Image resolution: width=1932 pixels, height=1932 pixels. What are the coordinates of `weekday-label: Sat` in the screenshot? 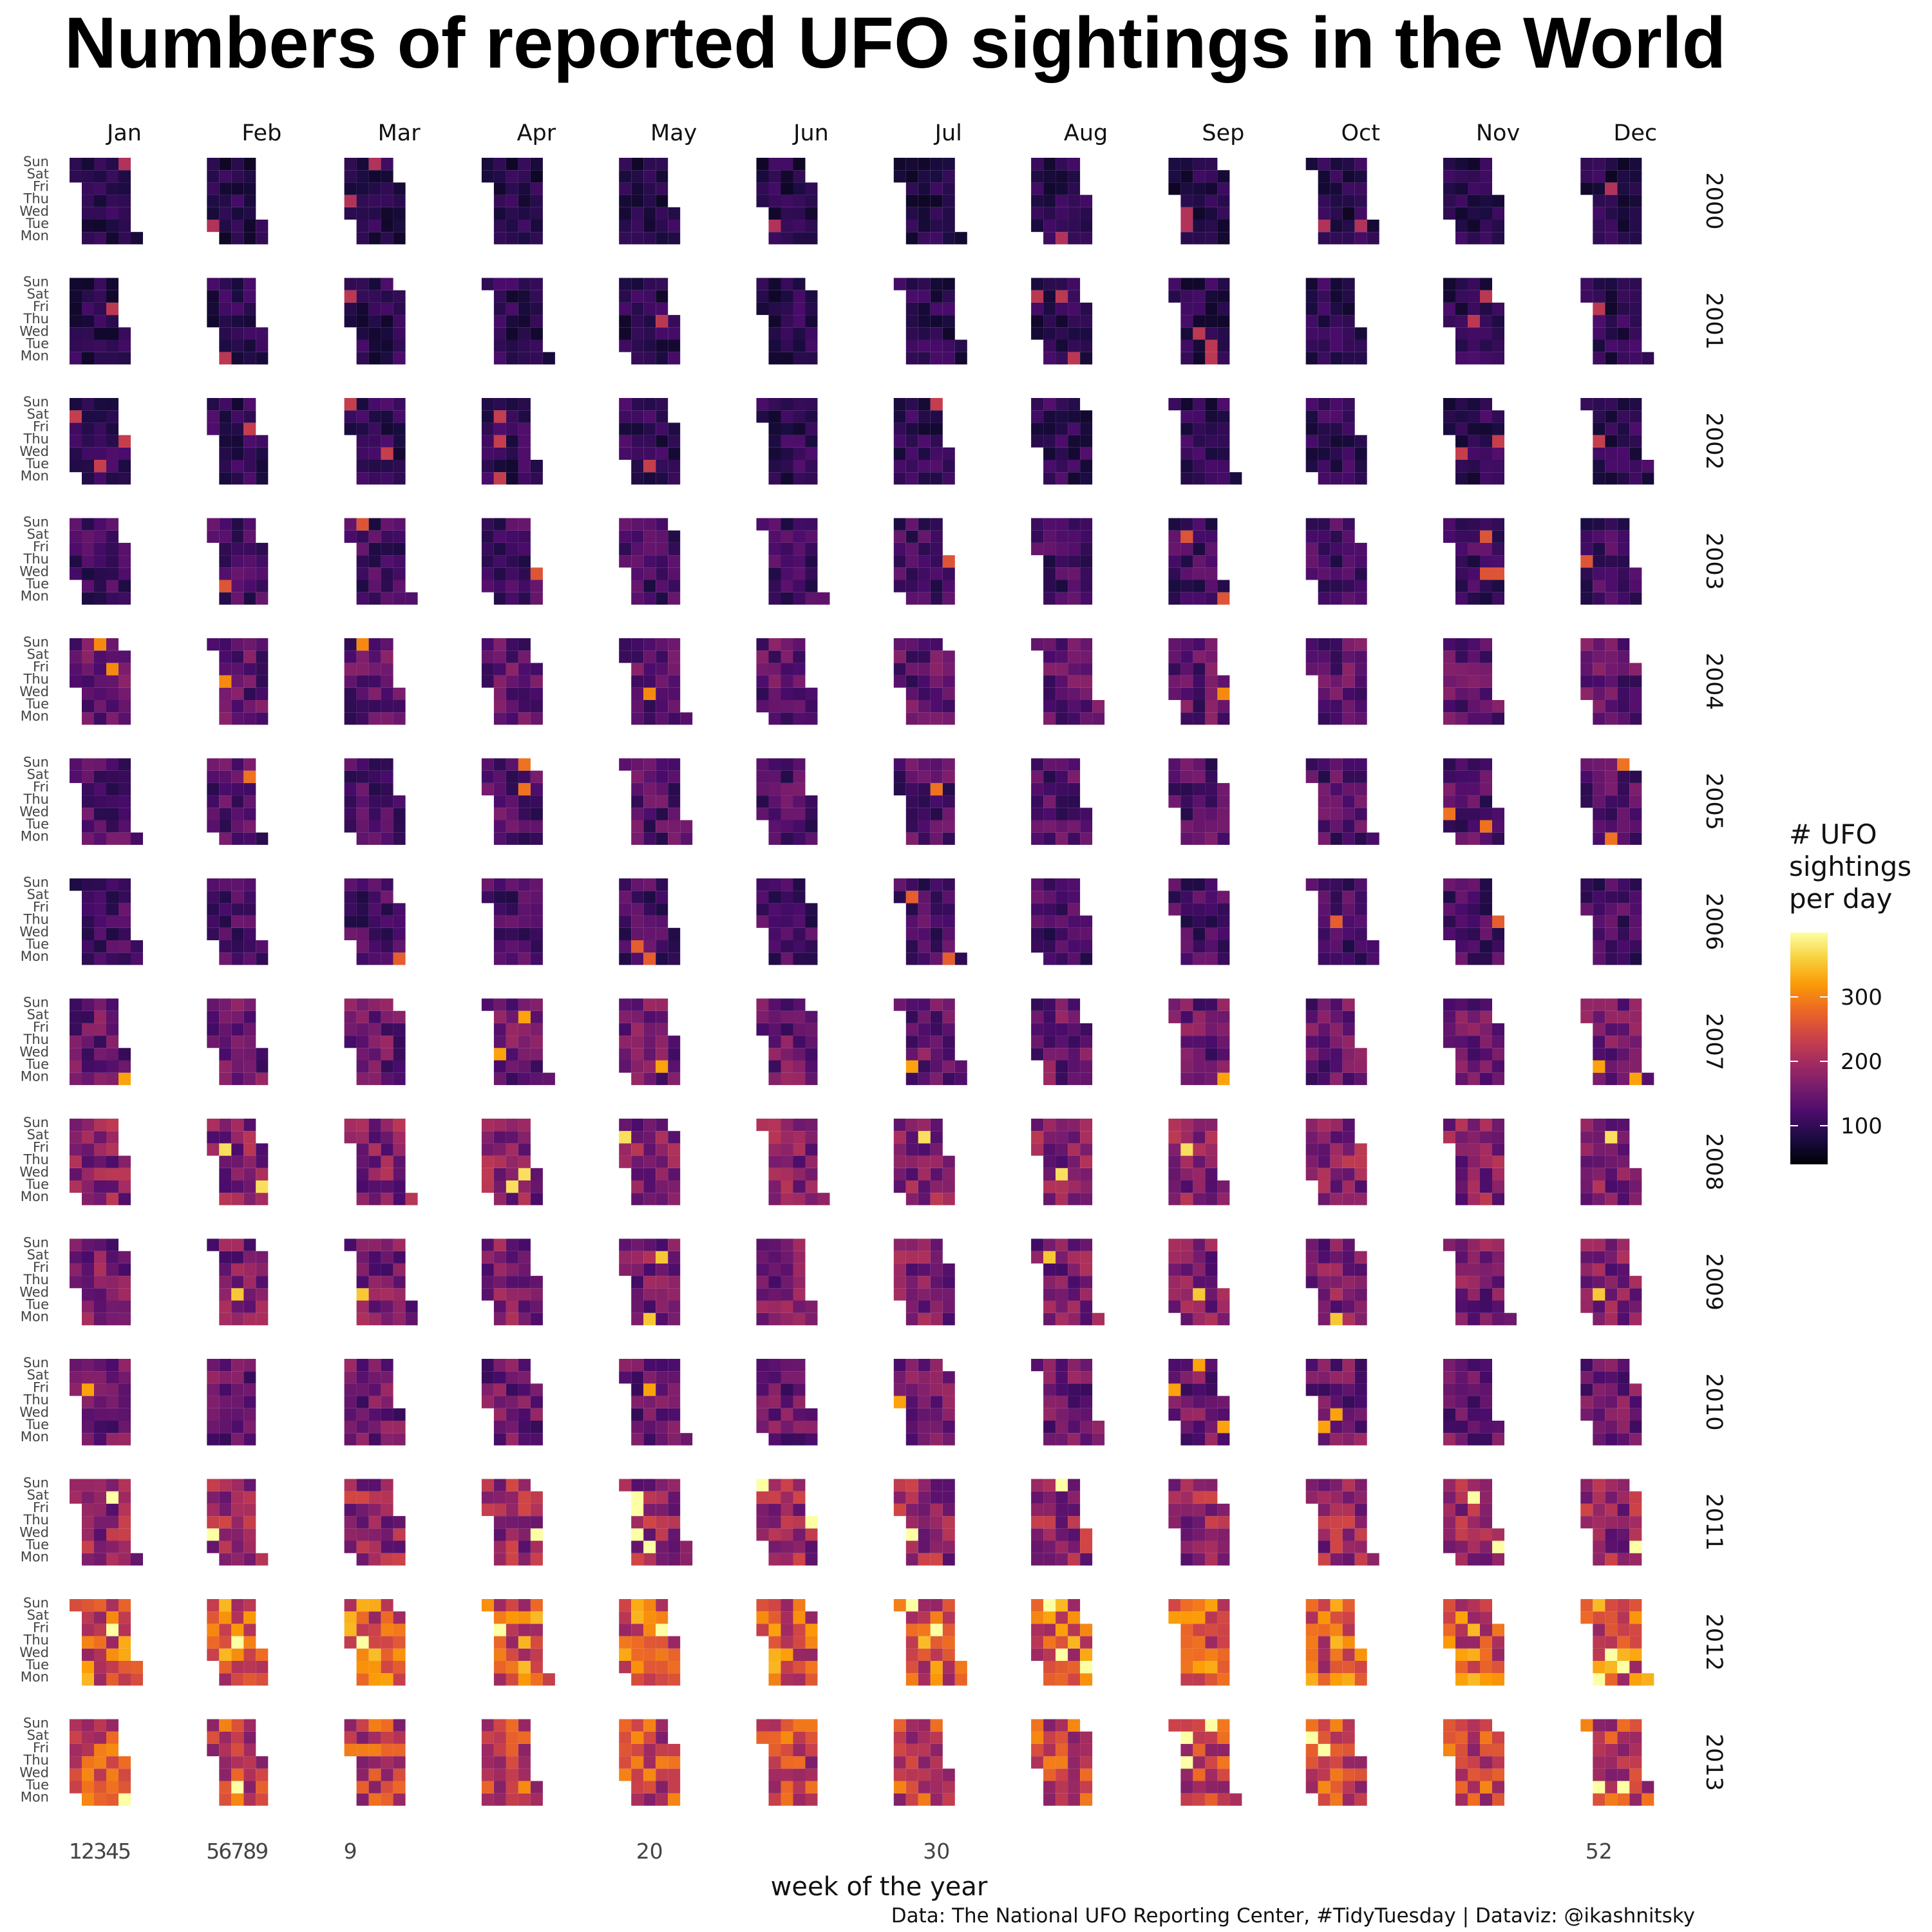 It's located at (38, 1735).